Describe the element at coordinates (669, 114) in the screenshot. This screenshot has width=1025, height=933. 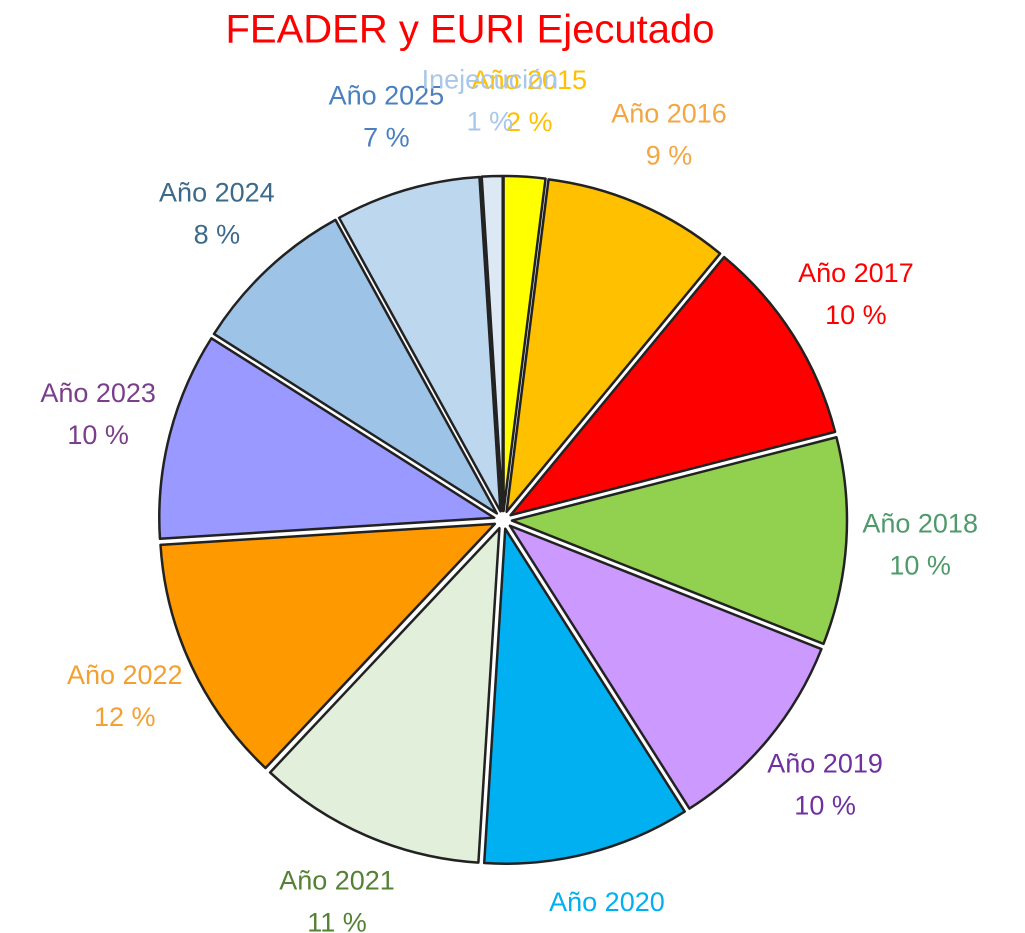
I see `slice-label: Año 2016` at that location.